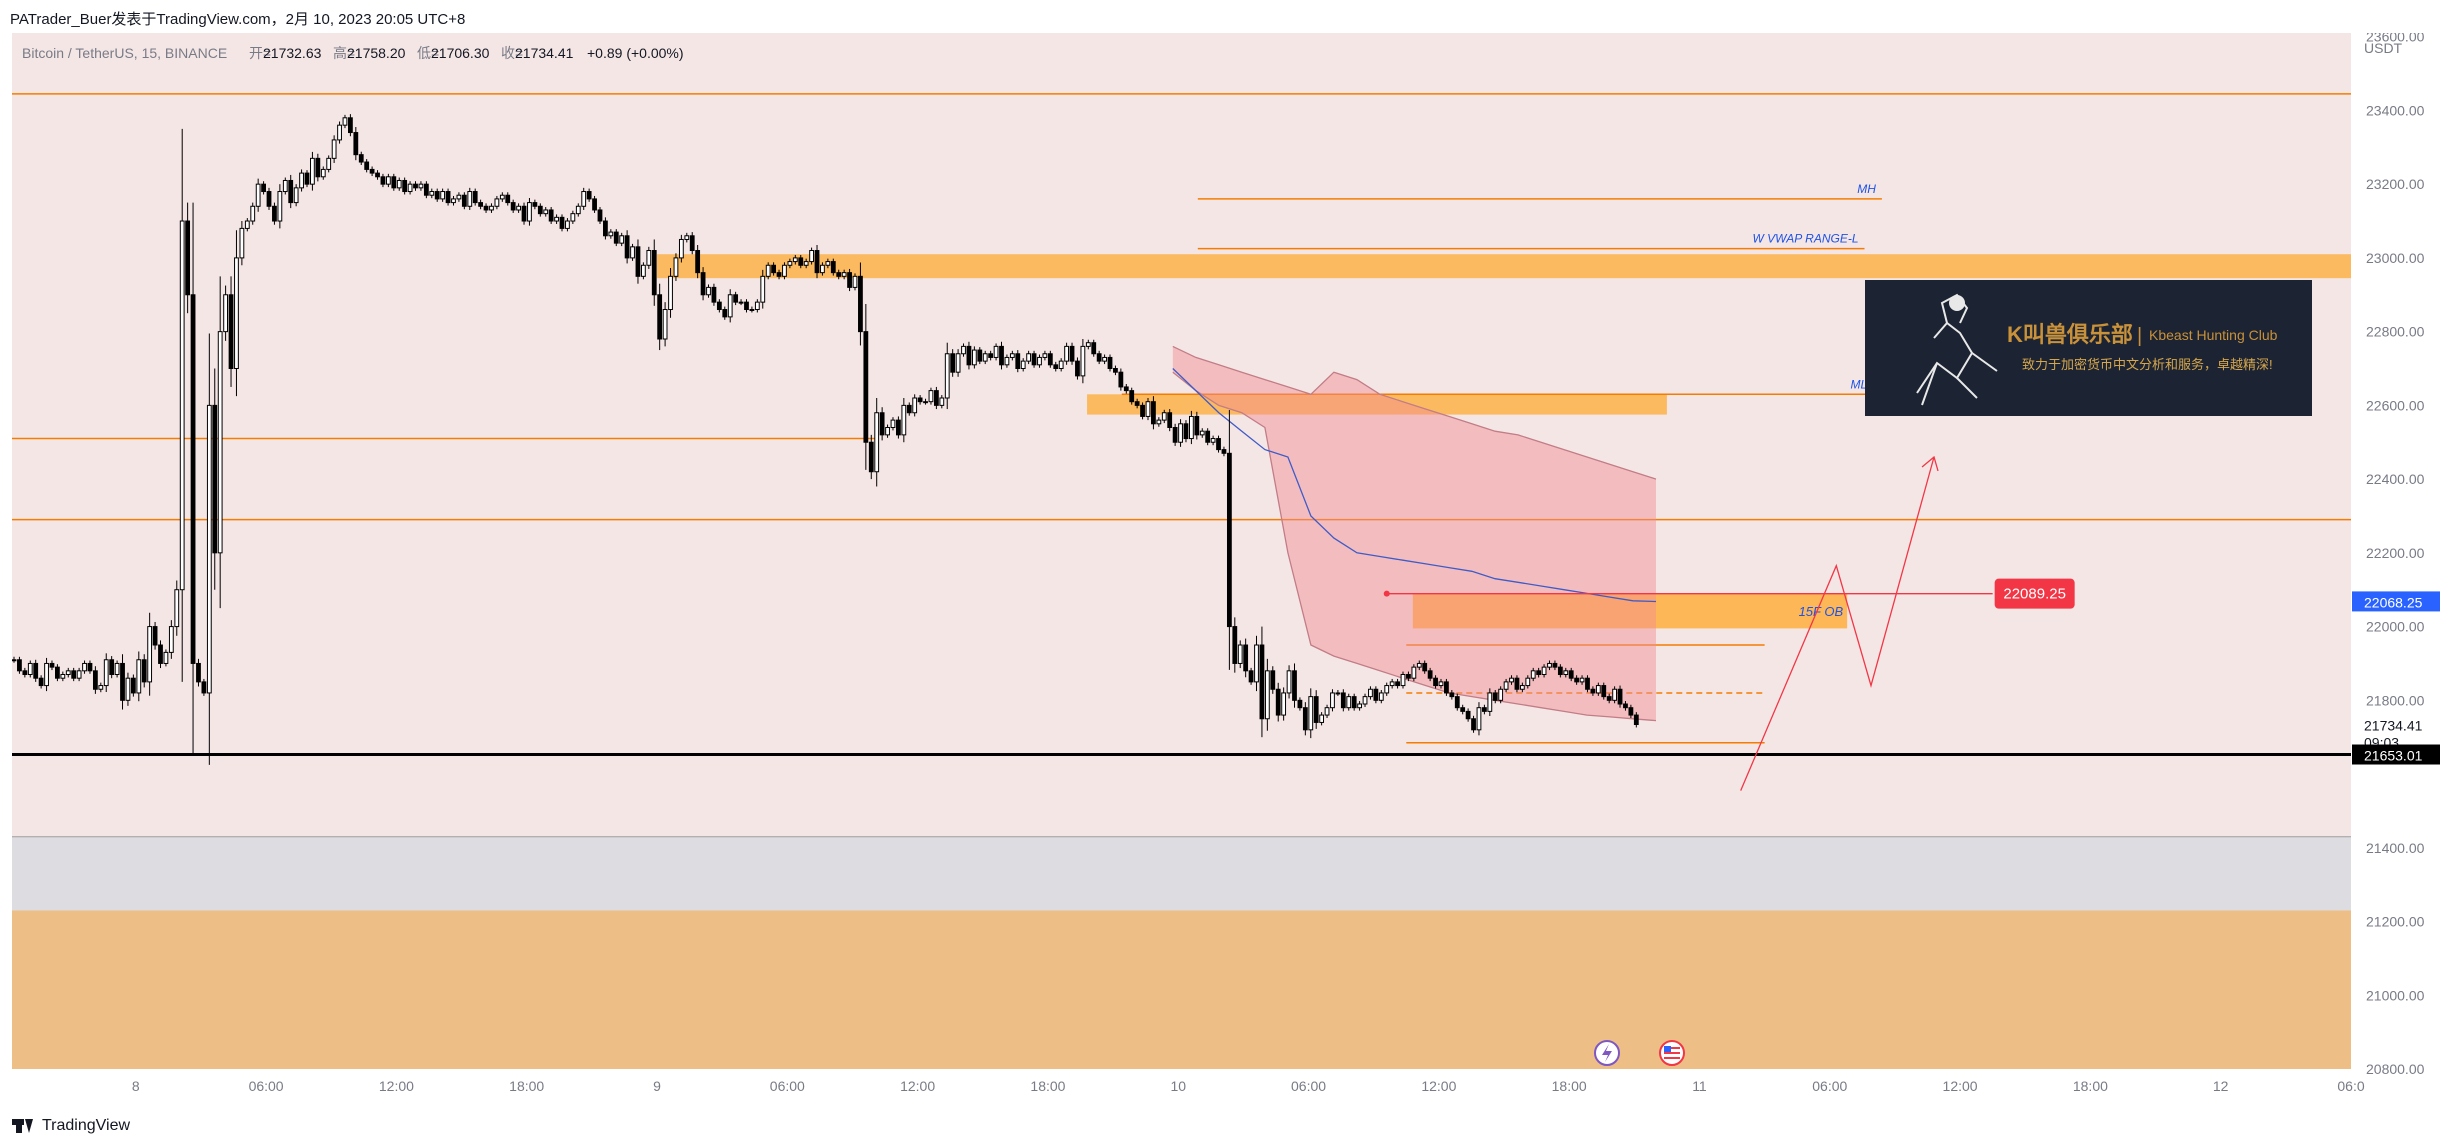 The height and width of the screenshot is (1148, 2453). Describe the element at coordinates (1569, 1086) in the screenshot. I see `time-tick-label: 18:00` at that location.